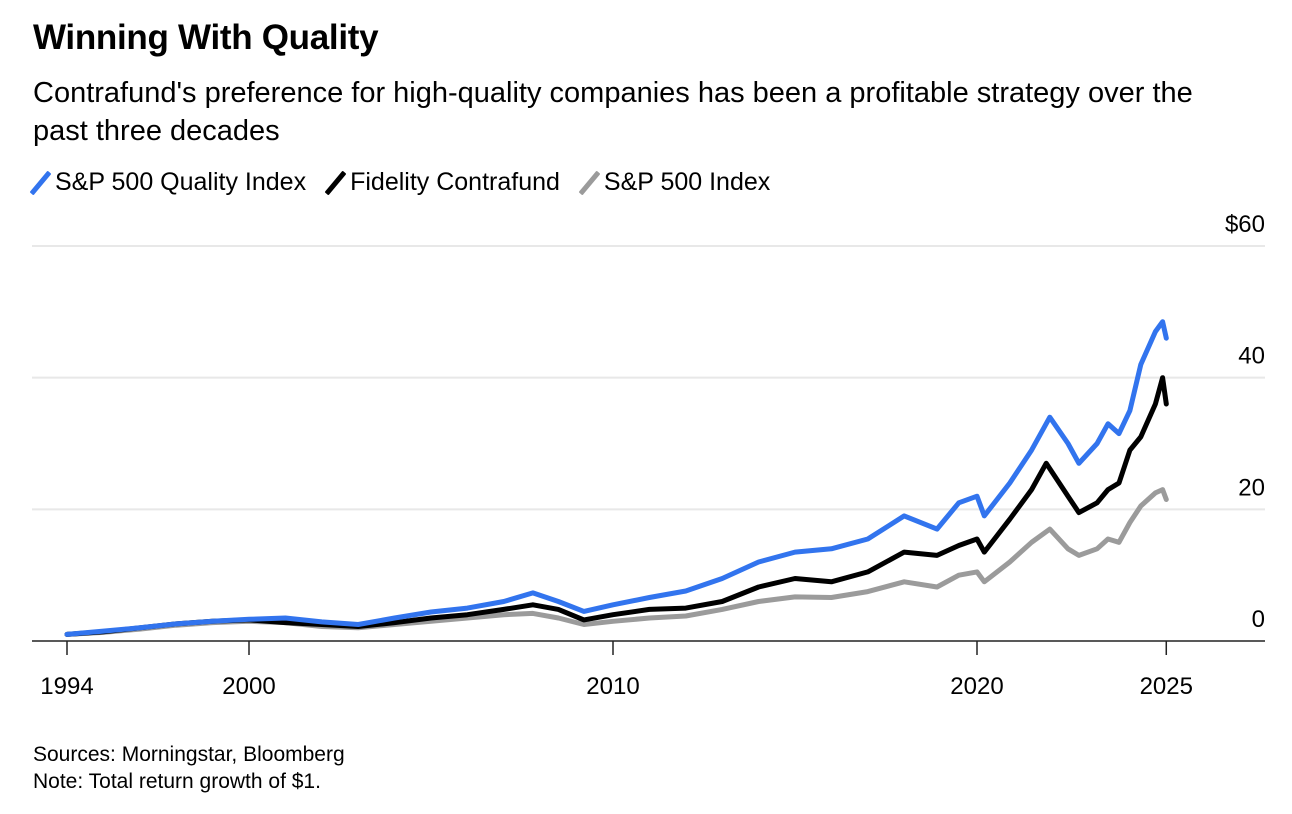 The width and height of the screenshot is (1292, 814). What do you see at coordinates (1245, 224) in the screenshot?
I see `y-tick-label: $60` at bounding box center [1245, 224].